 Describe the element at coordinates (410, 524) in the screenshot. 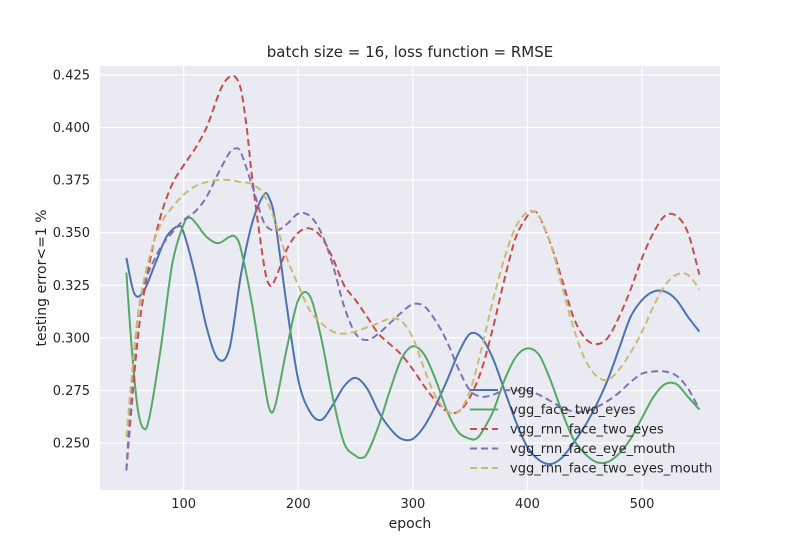

I see `x-axis-label: epoch` at that location.